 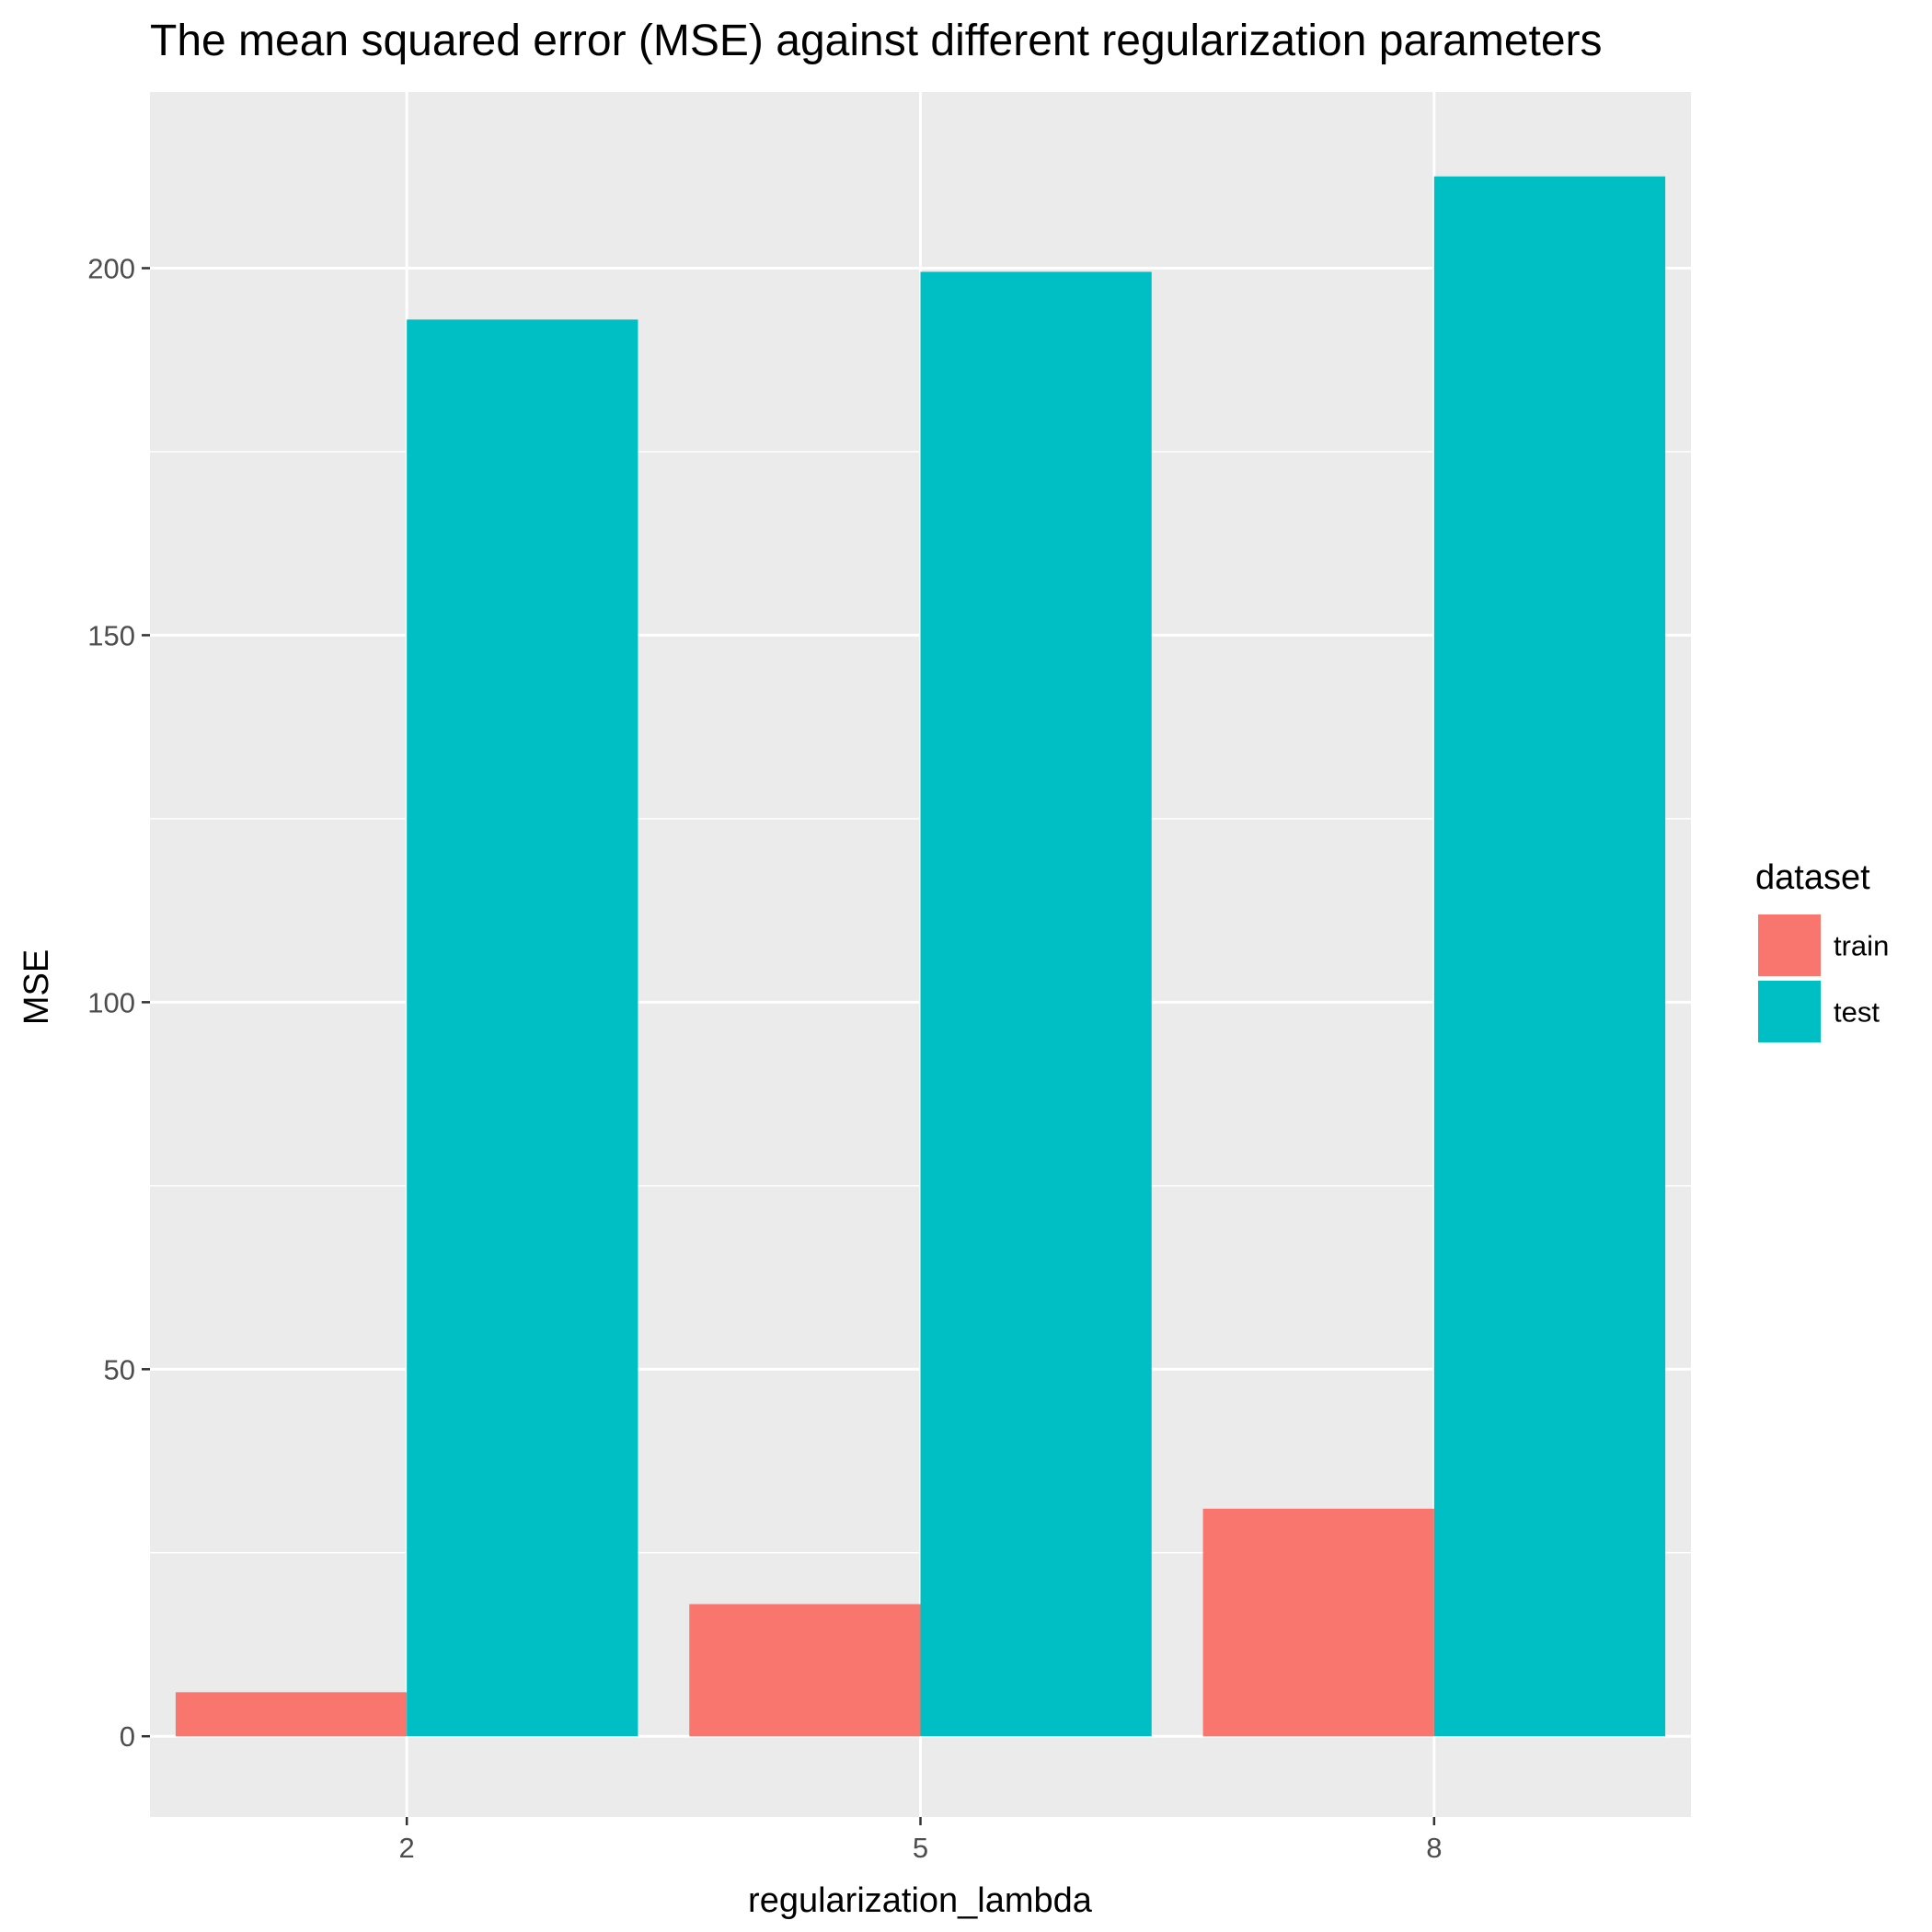 I want to click on y-tick-label: 100, so click(x=111, y=1002).